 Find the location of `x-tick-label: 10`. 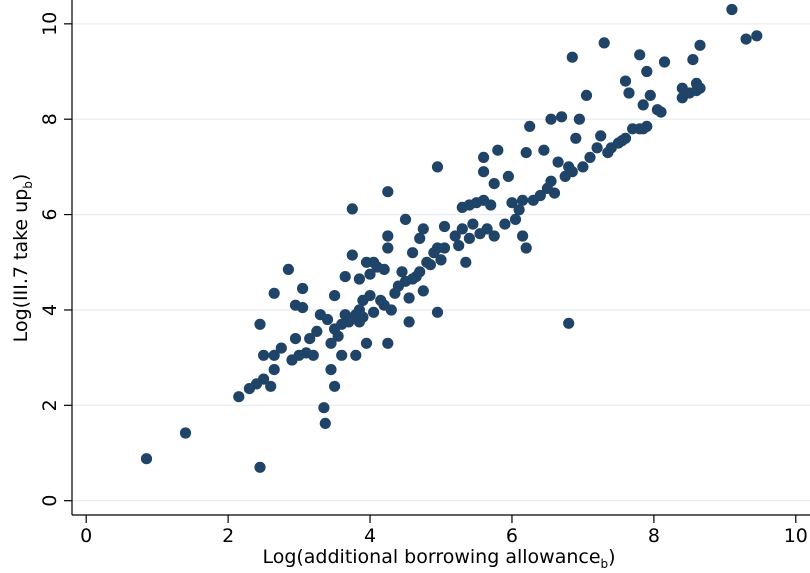

x-tick-label: 10 is located at coordinates (796, 536).